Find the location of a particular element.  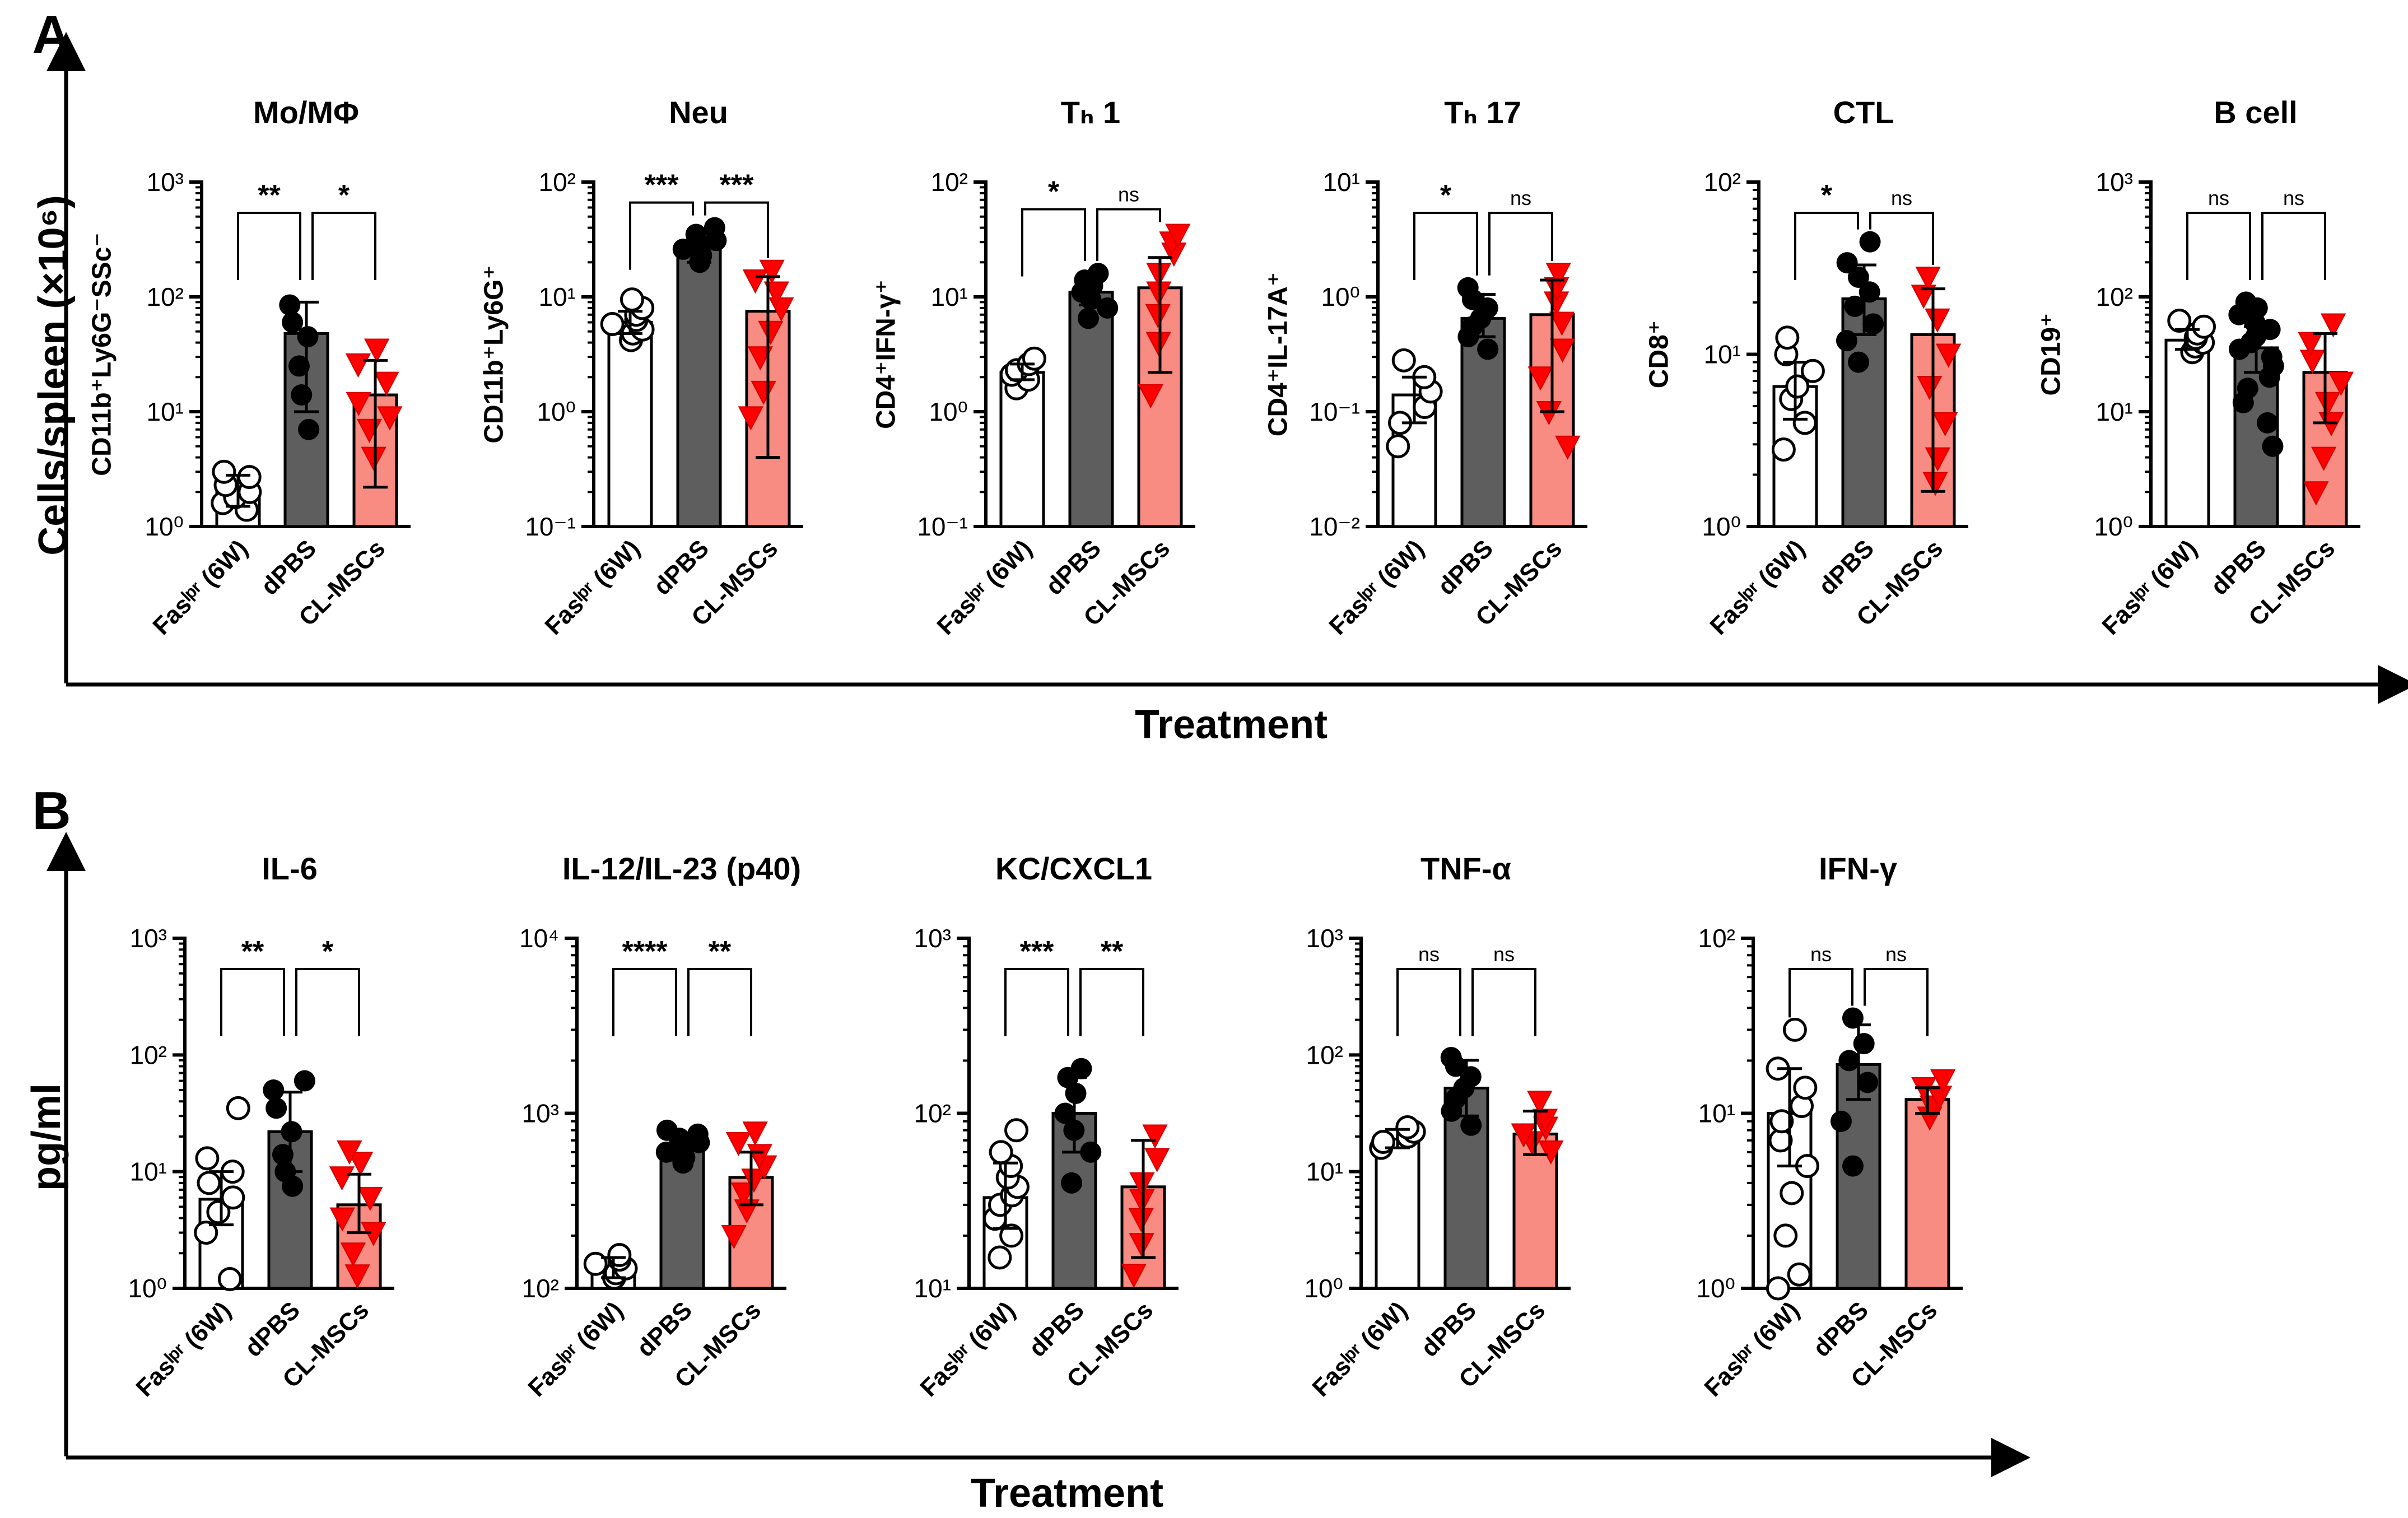

y-tick-label: 10³ is located at coordinates (540, 1113).